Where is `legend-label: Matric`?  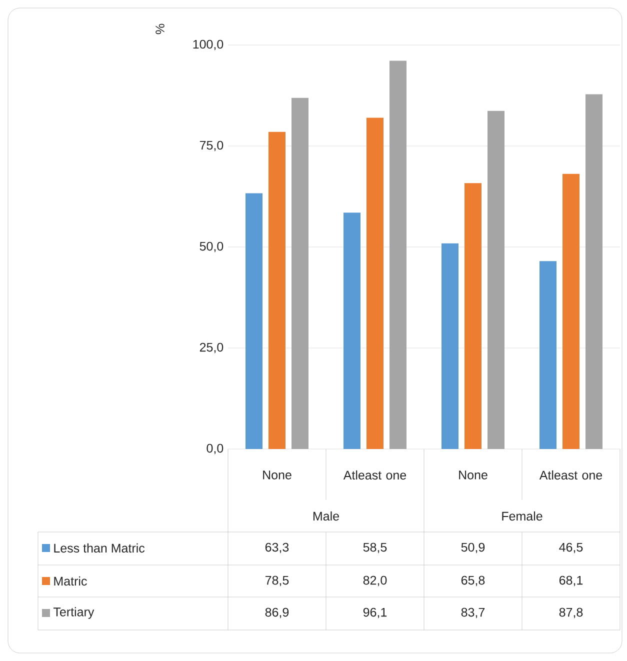
legend-label: Matric is located at coordinates (70, 581).